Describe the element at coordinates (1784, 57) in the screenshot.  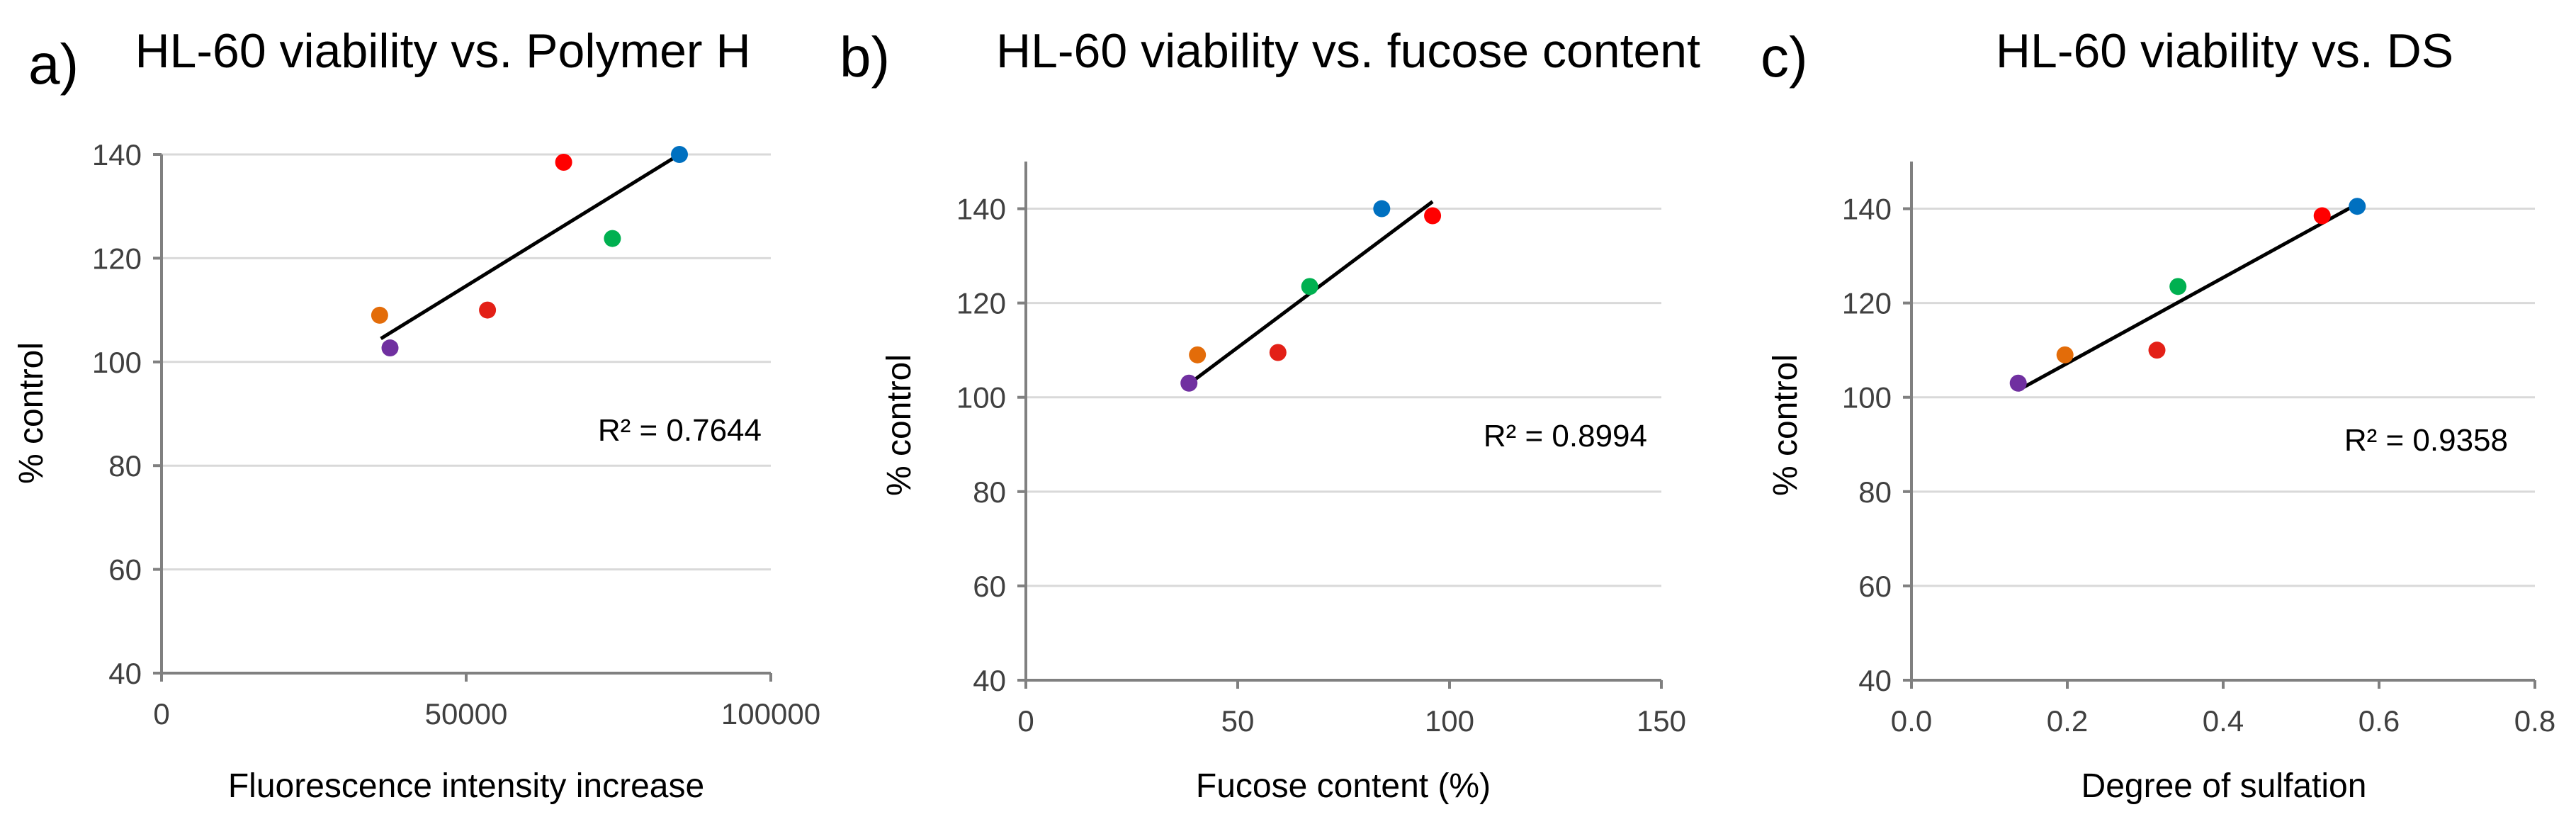
I see `panel-letter: c)` at that location.